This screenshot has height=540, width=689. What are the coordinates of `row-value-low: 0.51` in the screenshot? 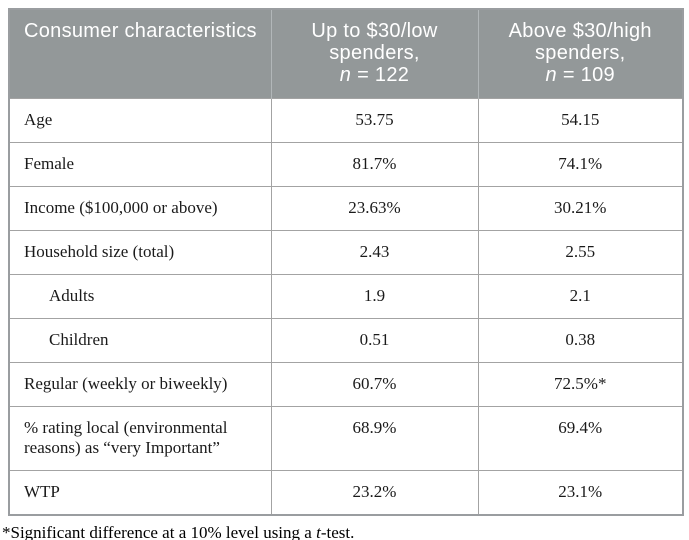 It's located at (374, 340).